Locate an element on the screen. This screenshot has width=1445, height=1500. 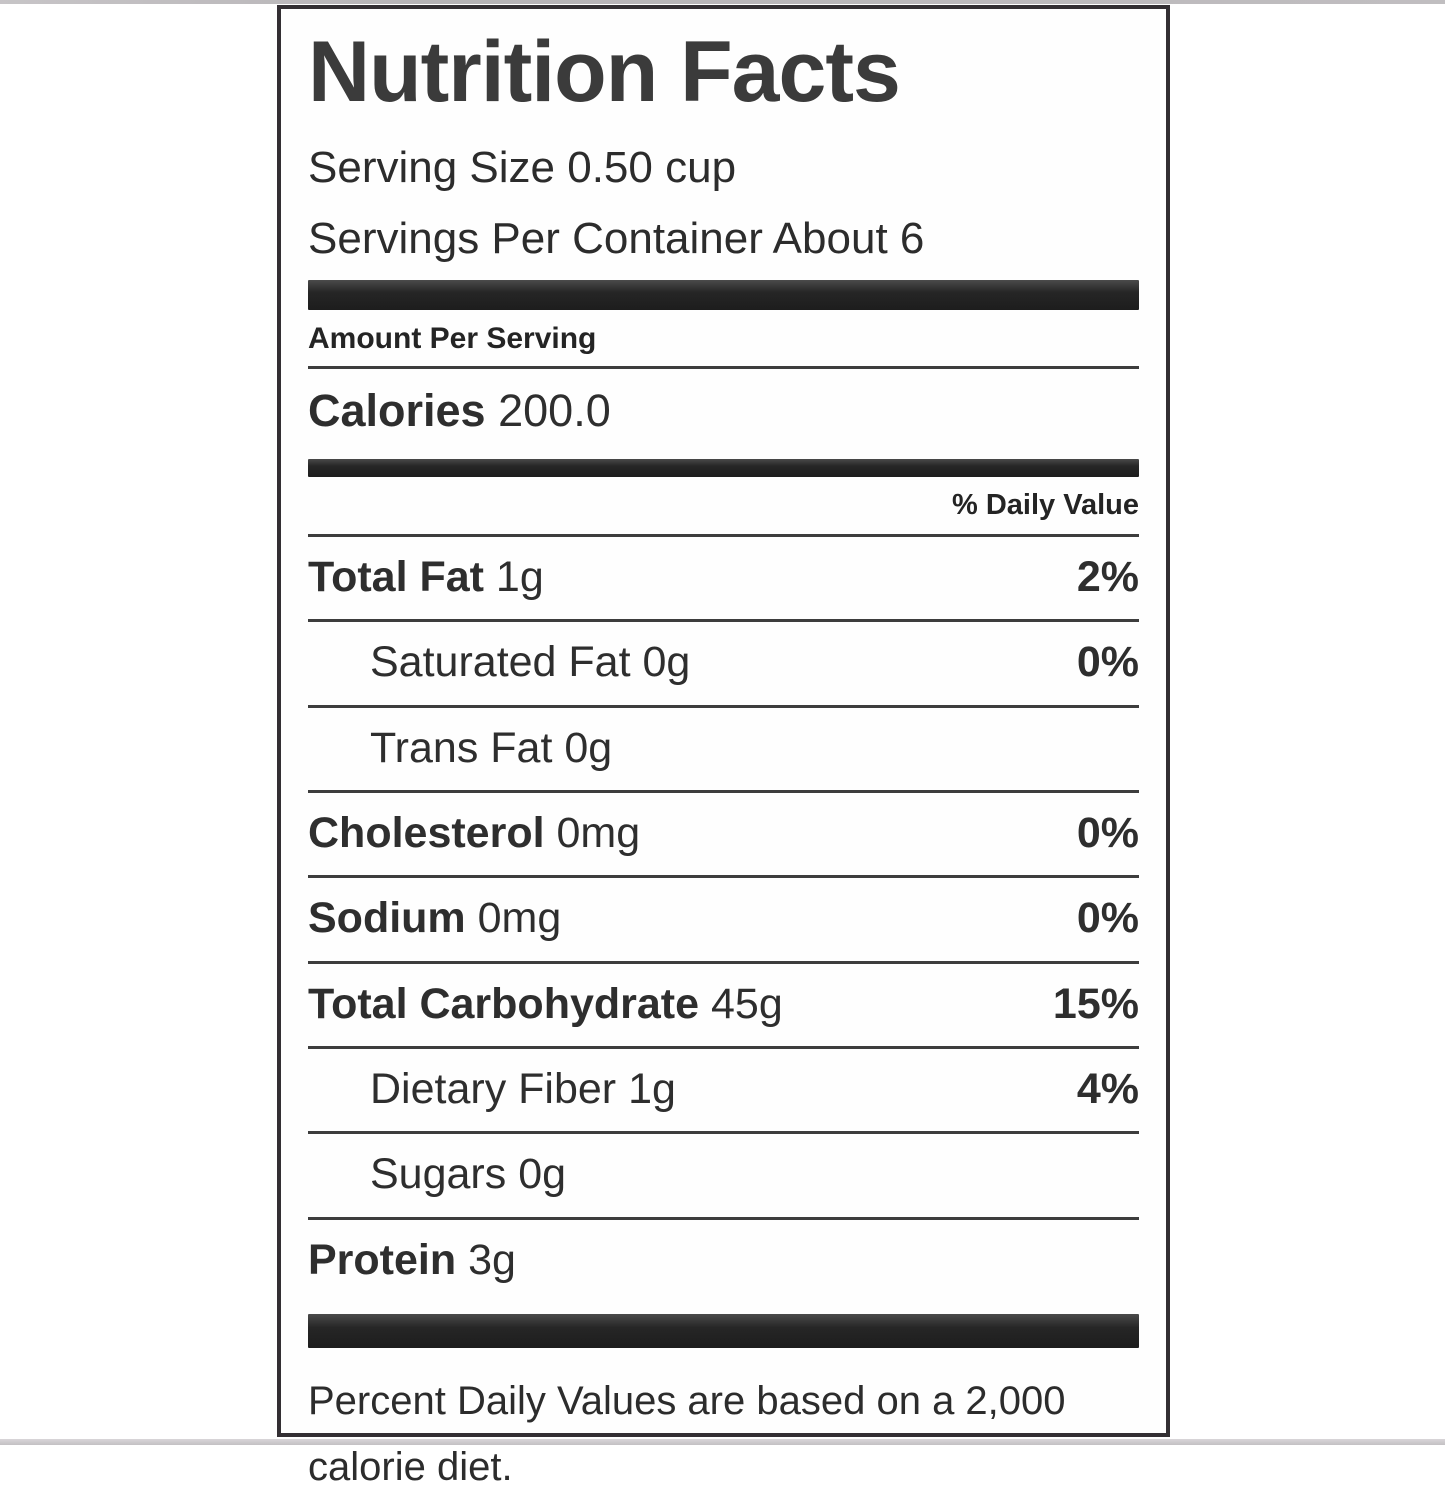
calories-row: Calories 200.0 is located at coordinates (723, 414).